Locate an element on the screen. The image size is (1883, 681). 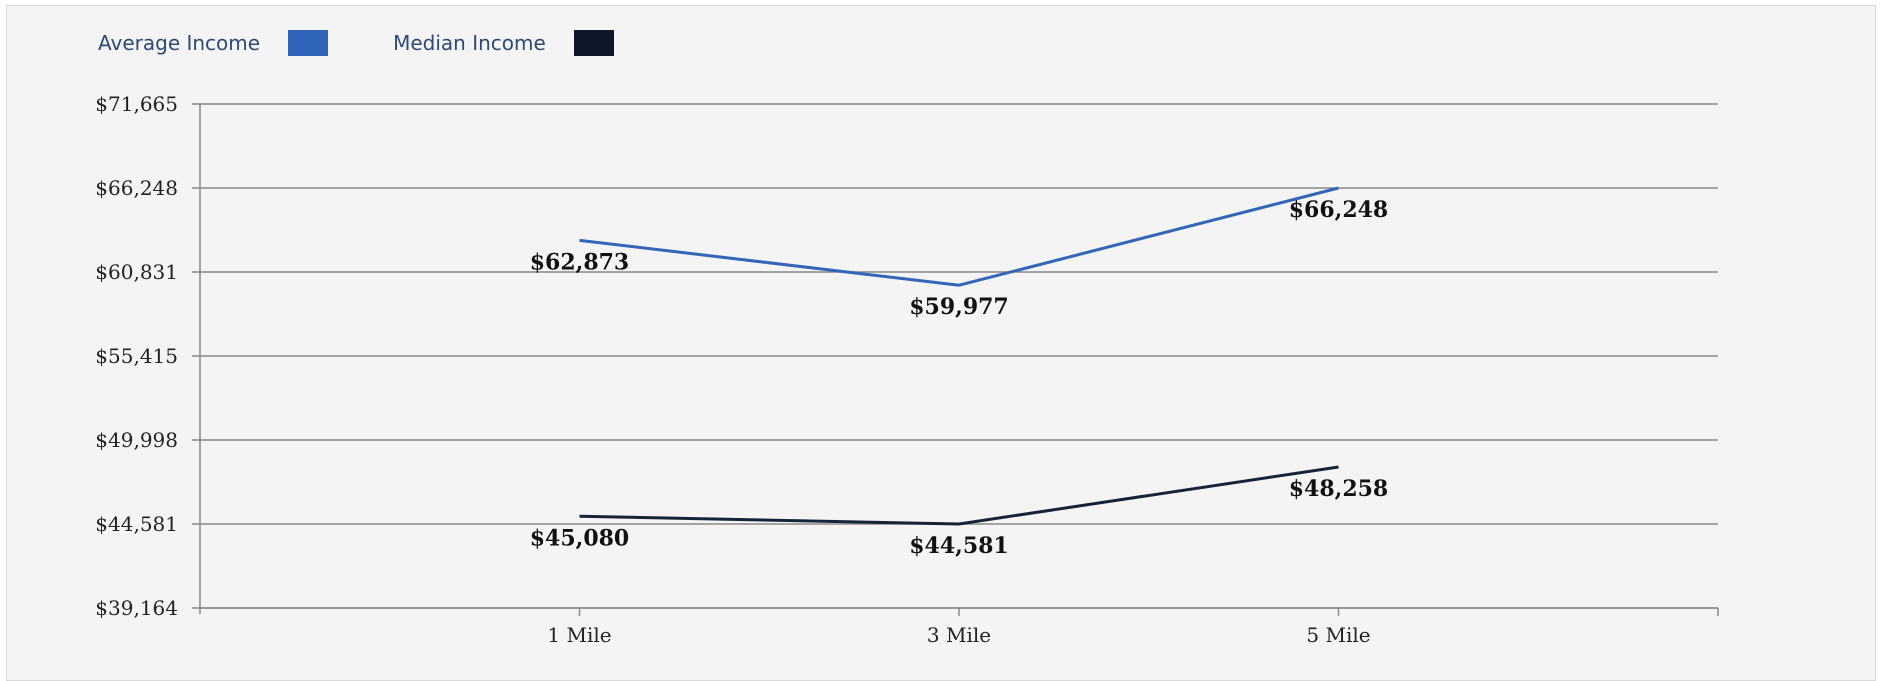
x-tick-label: 3 Mile is located at coordinates (959, 635).